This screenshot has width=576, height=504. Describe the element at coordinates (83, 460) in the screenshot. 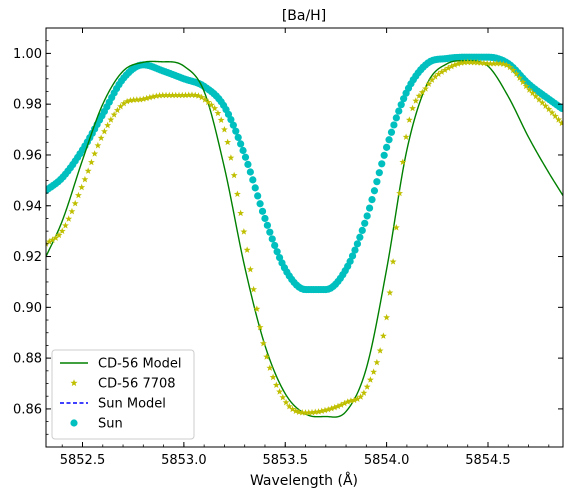

I see `x-tick-label: 5852.5` at that location.